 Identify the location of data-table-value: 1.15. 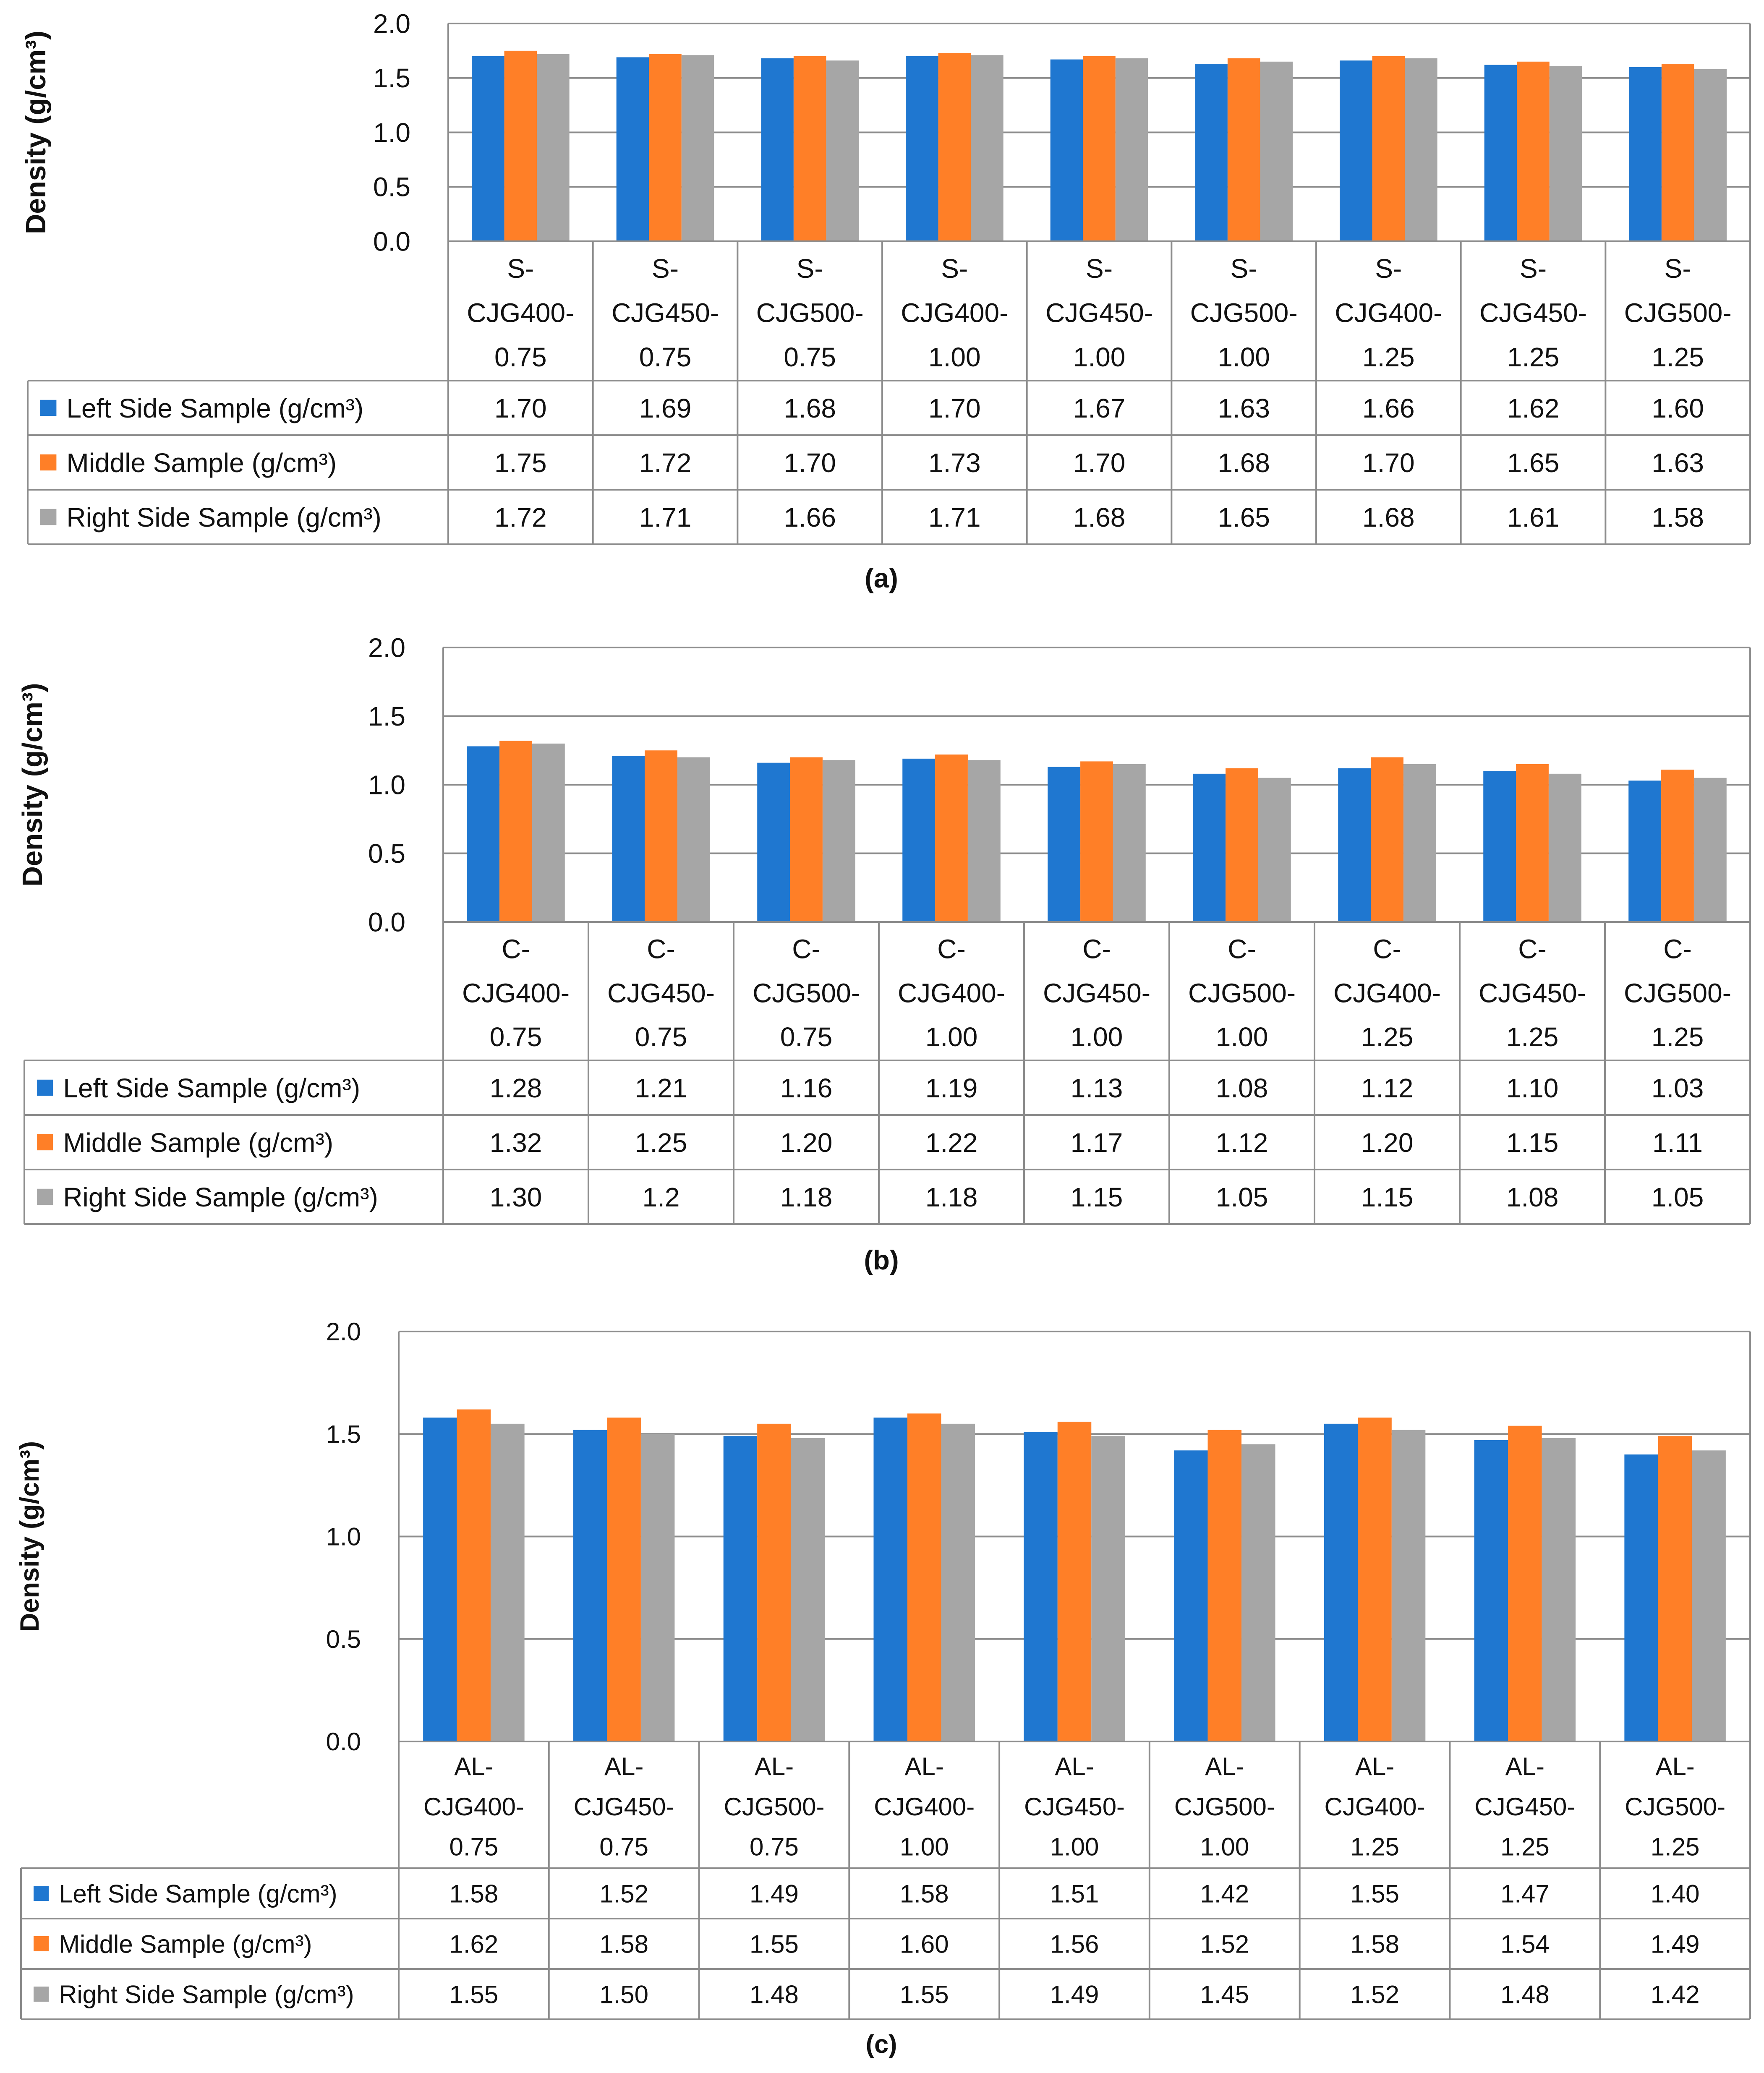
(1387, 1197).